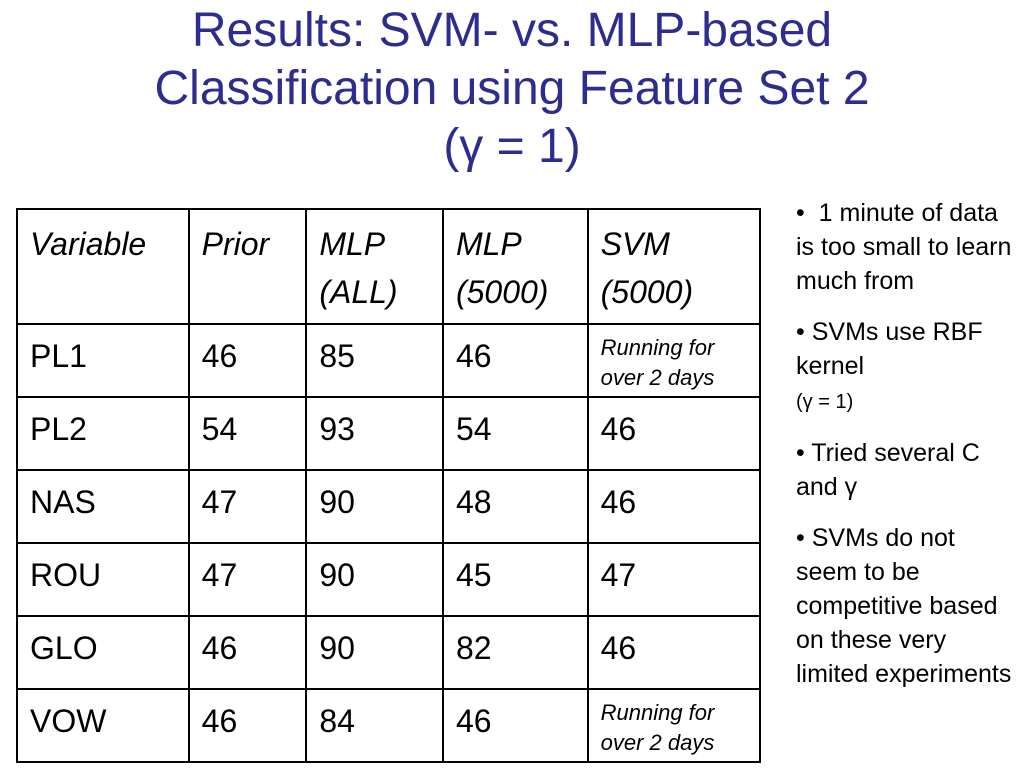 Image resolution: width=1024 pixels, height=768 pixels. What do you see at coordinates (647, 292) in the screenshot?
I see `header-svm-5000-line2: (5000)` at bounding box center [647, 292].